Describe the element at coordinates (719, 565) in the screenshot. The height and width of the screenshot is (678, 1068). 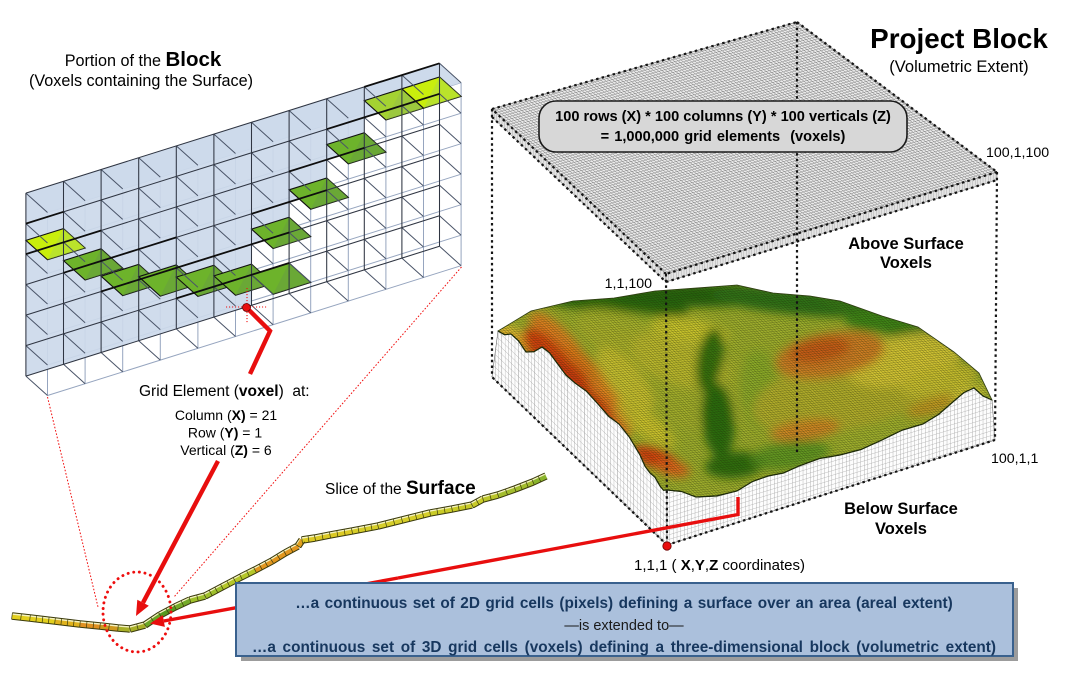
I see `svg-text: 1,1,1 ( X,Y,Z coordinates)` at that location.